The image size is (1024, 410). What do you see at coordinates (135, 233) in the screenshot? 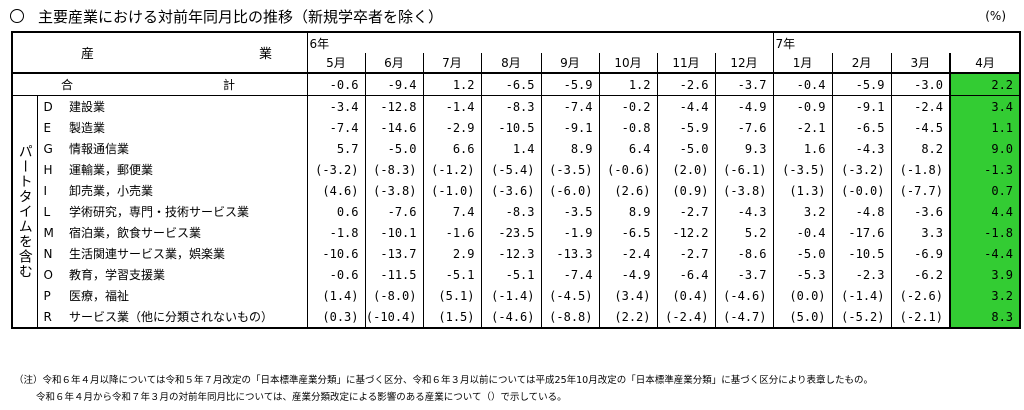
I see `industry-name: 宿泊業，飲食サービス業` at bounding box center [135, 233].